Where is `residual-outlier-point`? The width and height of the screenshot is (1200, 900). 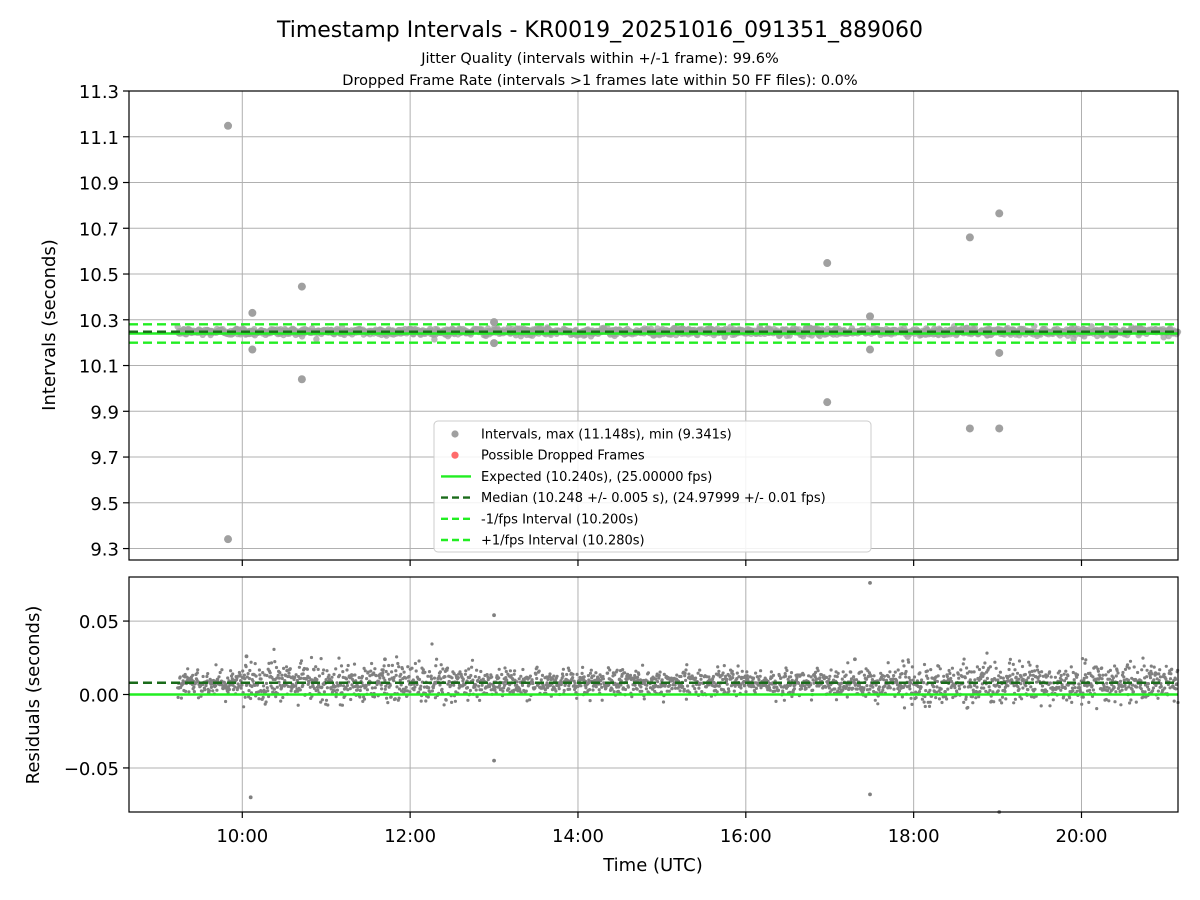
residual-outlier-point is located at coordinates (494, 760).